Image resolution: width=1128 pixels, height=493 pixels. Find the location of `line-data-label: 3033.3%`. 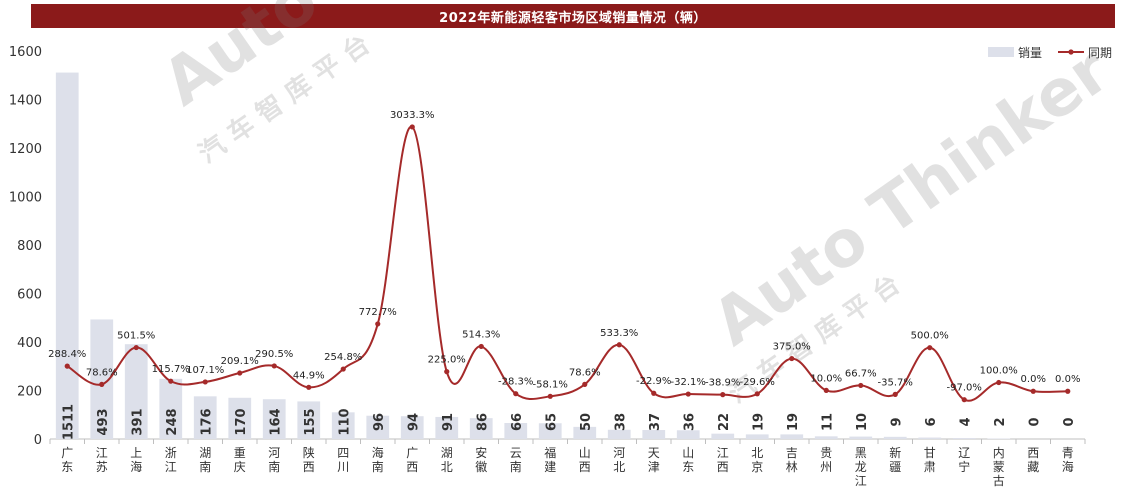

line-data-label: 3033.3% is located at coordinates (412, 115).